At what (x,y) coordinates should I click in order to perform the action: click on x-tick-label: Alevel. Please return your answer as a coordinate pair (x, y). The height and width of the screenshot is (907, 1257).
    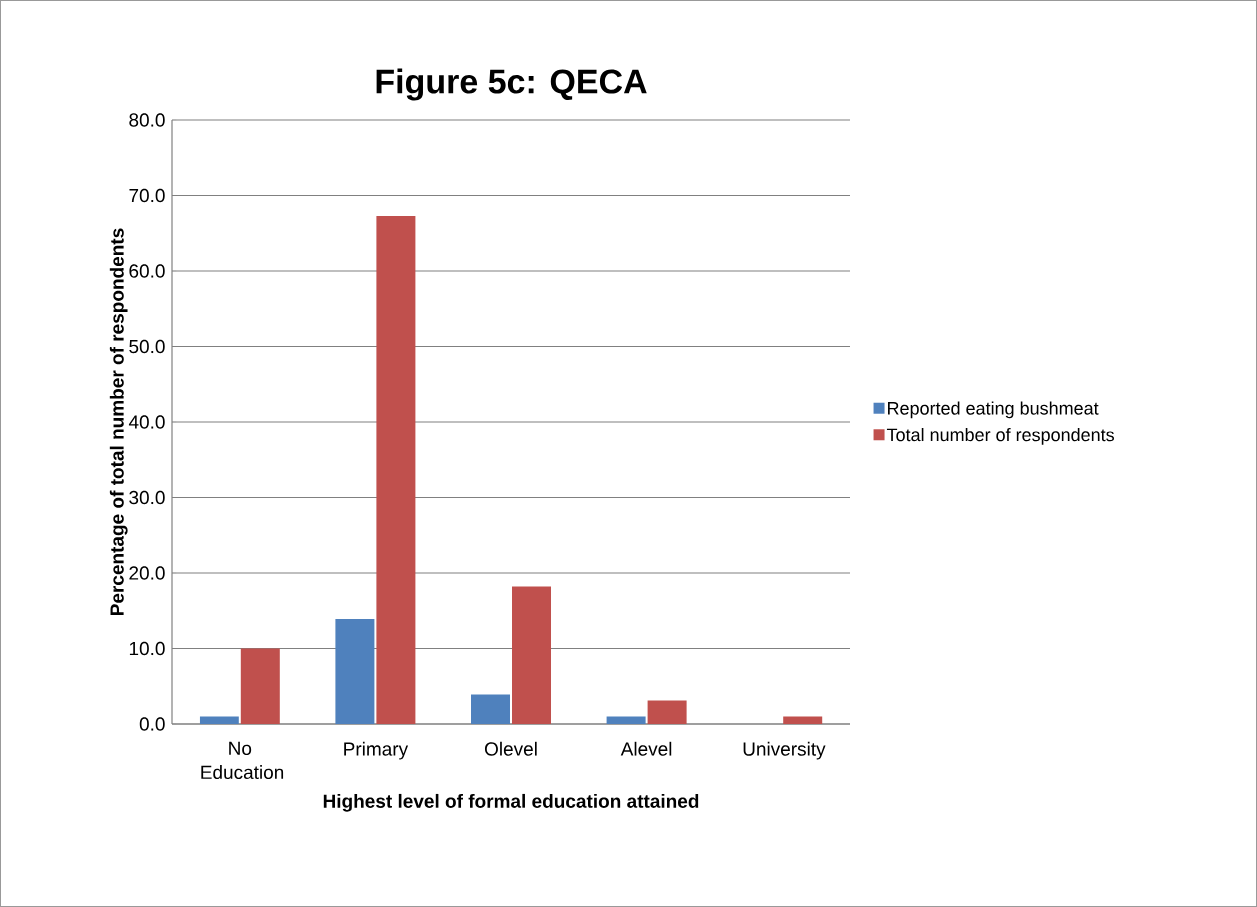
    Looking at the image, I should click on (646, 748).